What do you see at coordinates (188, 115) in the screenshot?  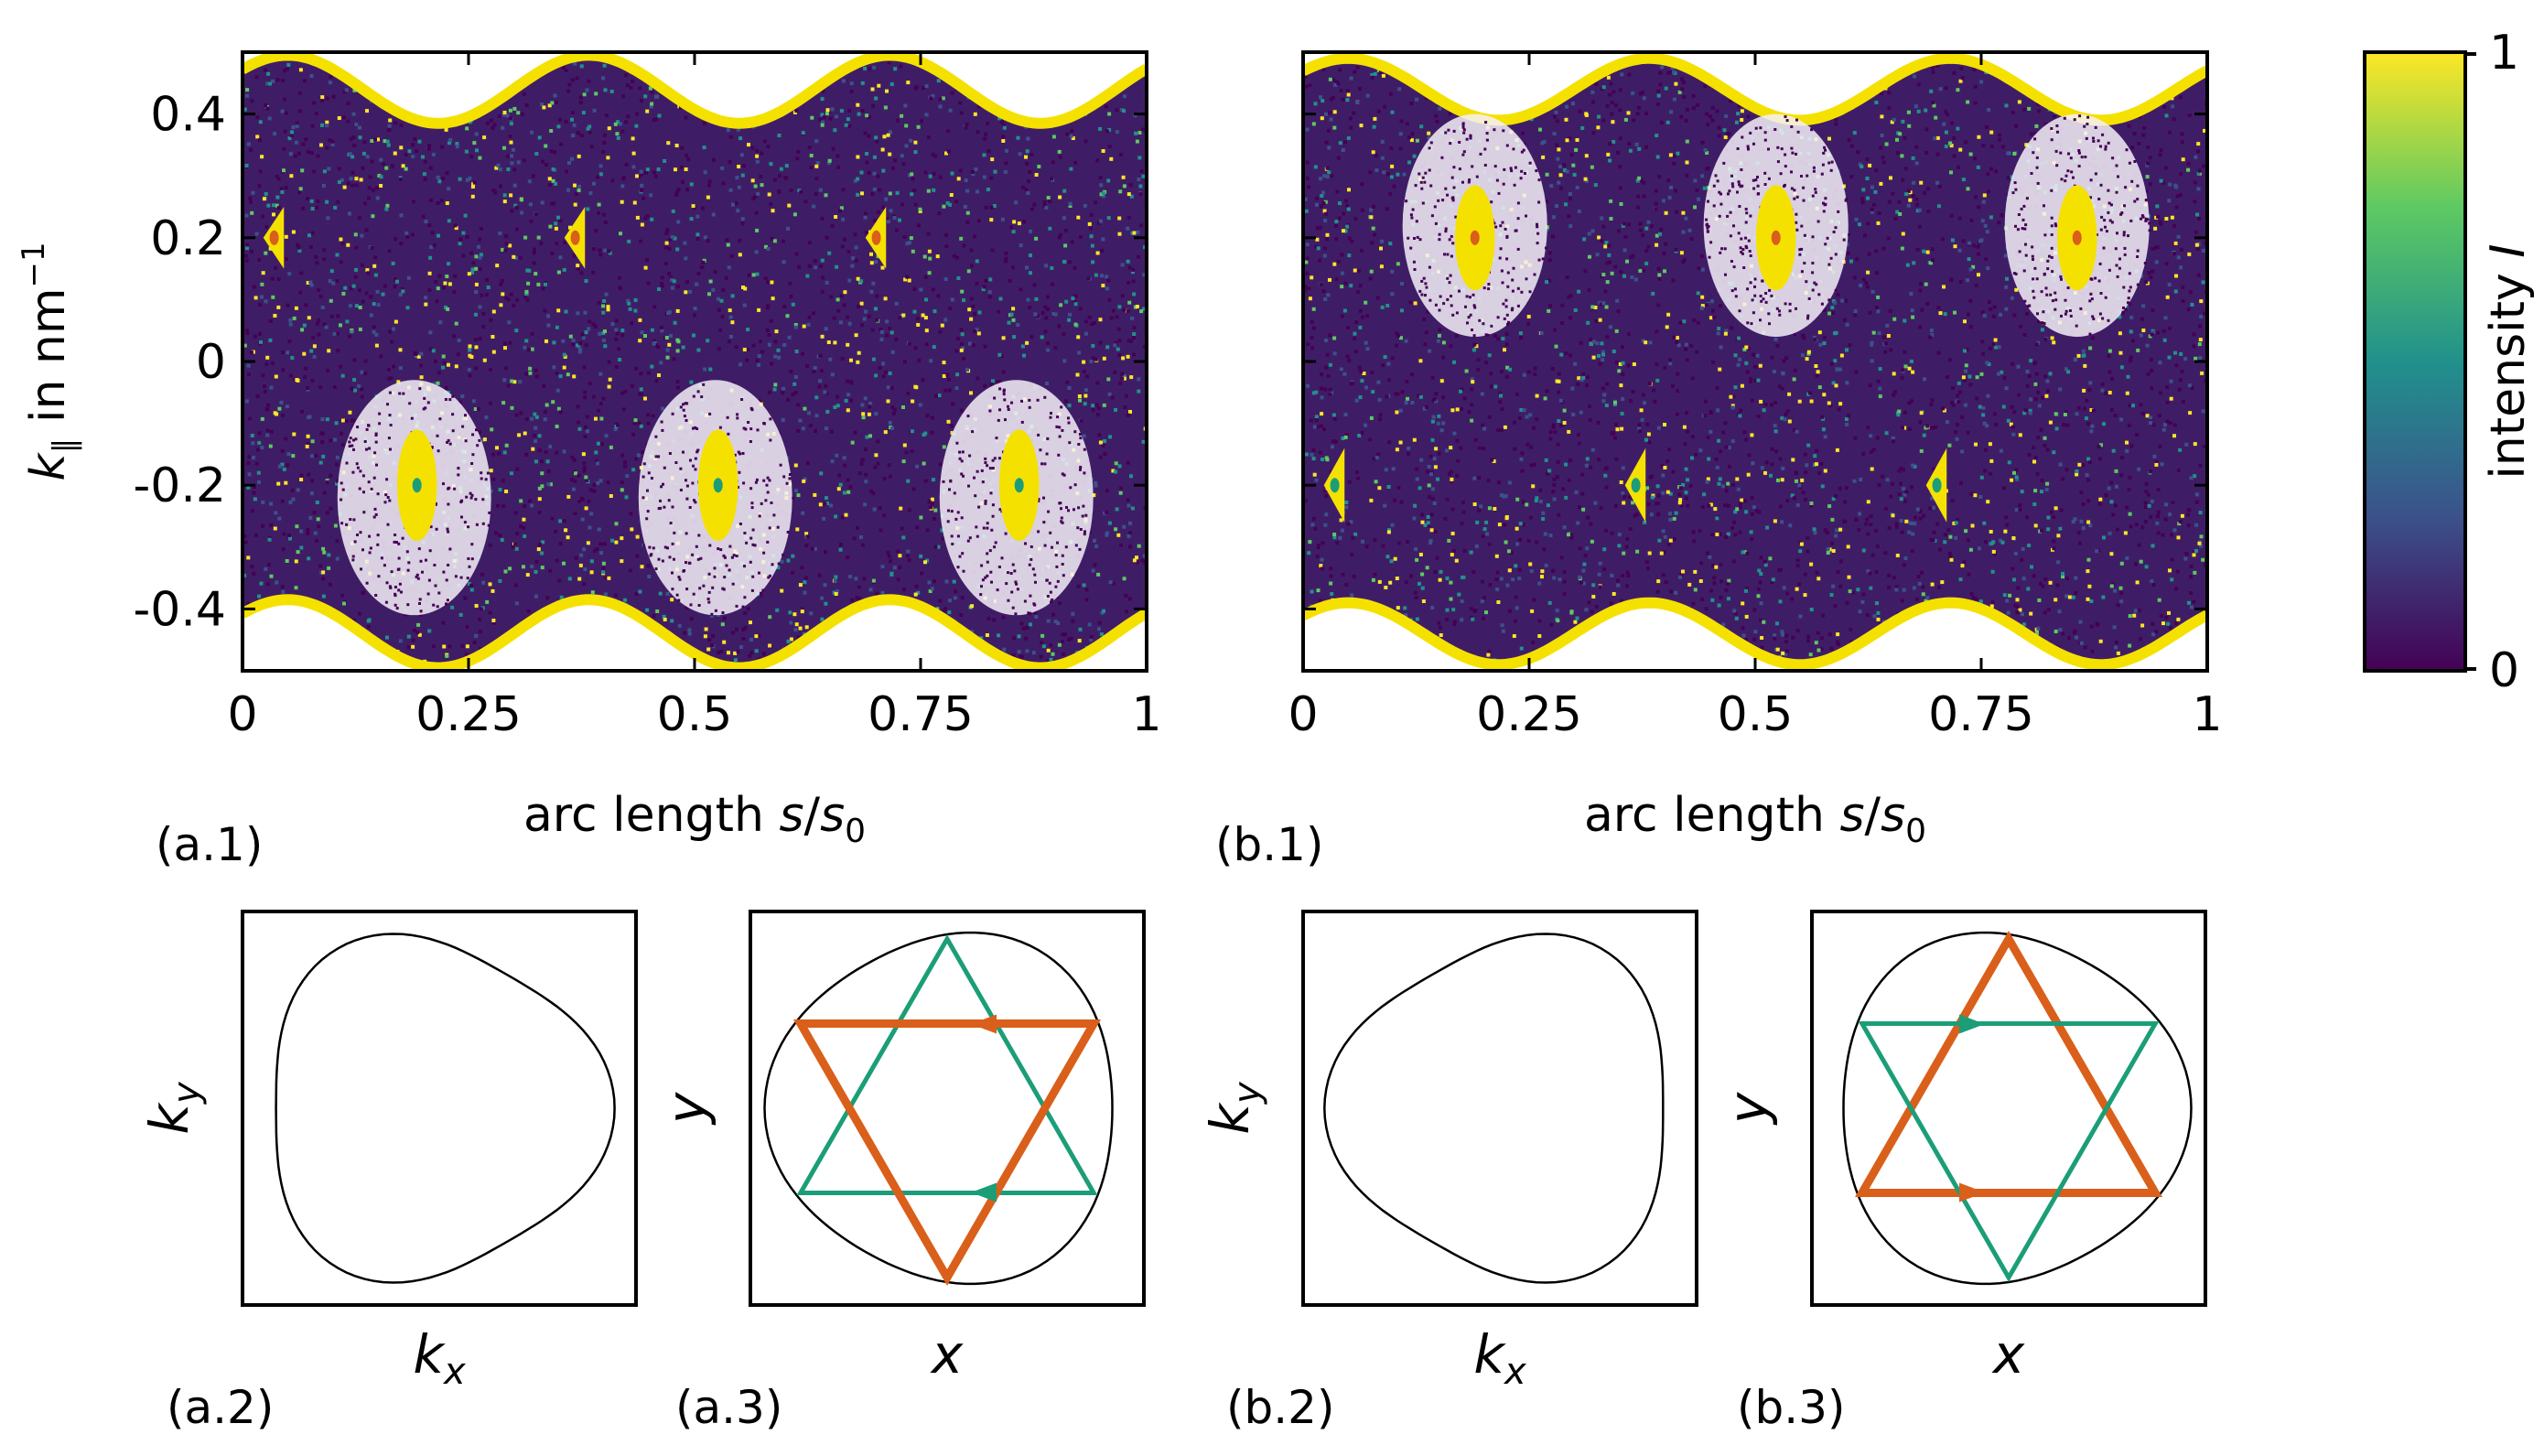 I see `y-tick-label: 0.4` at bounding box center [188, 115].